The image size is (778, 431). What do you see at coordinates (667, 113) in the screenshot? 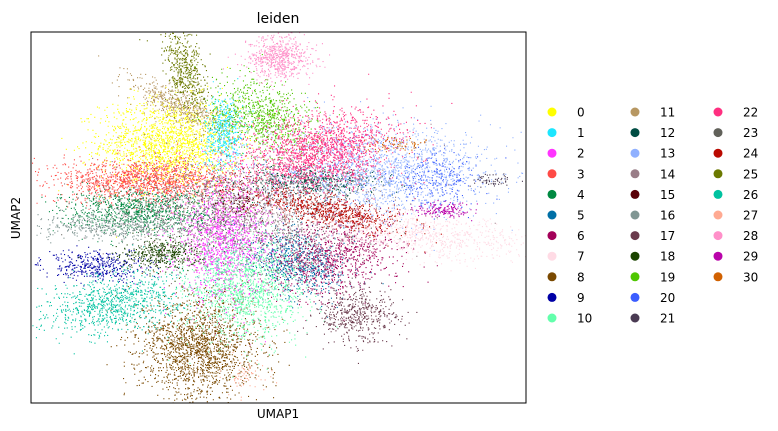
I see `legend-label-11: 11` at bounding box center [667, 113].